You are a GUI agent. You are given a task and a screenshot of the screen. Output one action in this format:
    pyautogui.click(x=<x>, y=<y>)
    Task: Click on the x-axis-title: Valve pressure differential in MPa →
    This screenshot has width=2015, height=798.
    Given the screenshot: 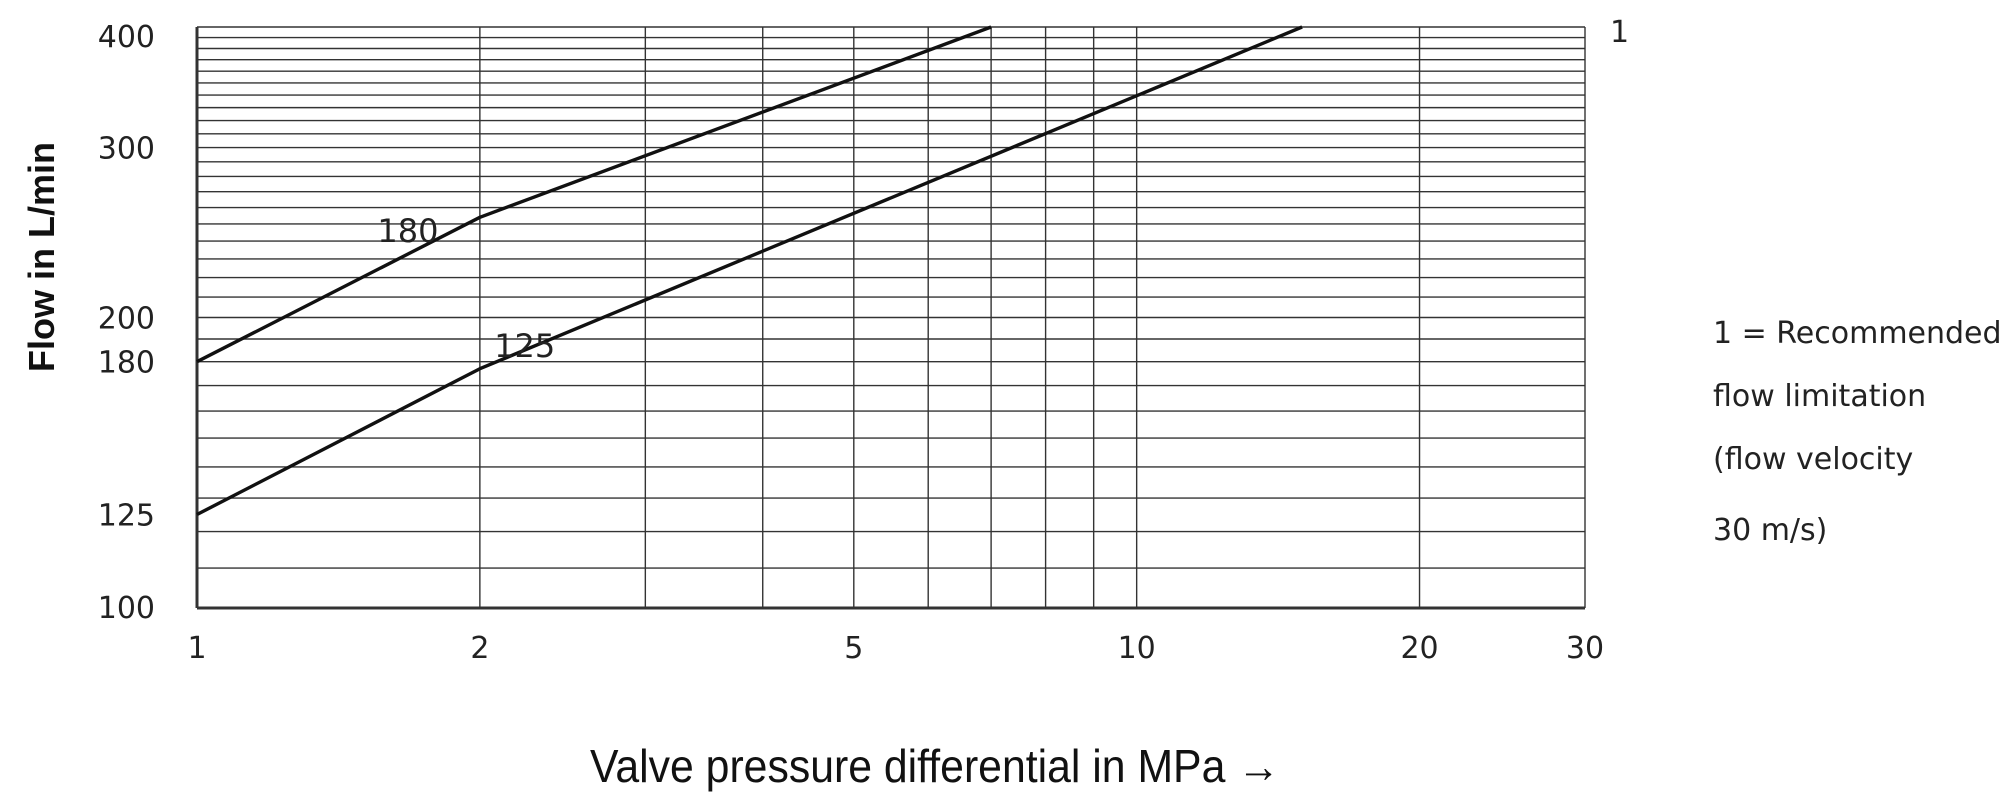 What is the action you would take?
    pyautogui.click(x=935, y=766)
    